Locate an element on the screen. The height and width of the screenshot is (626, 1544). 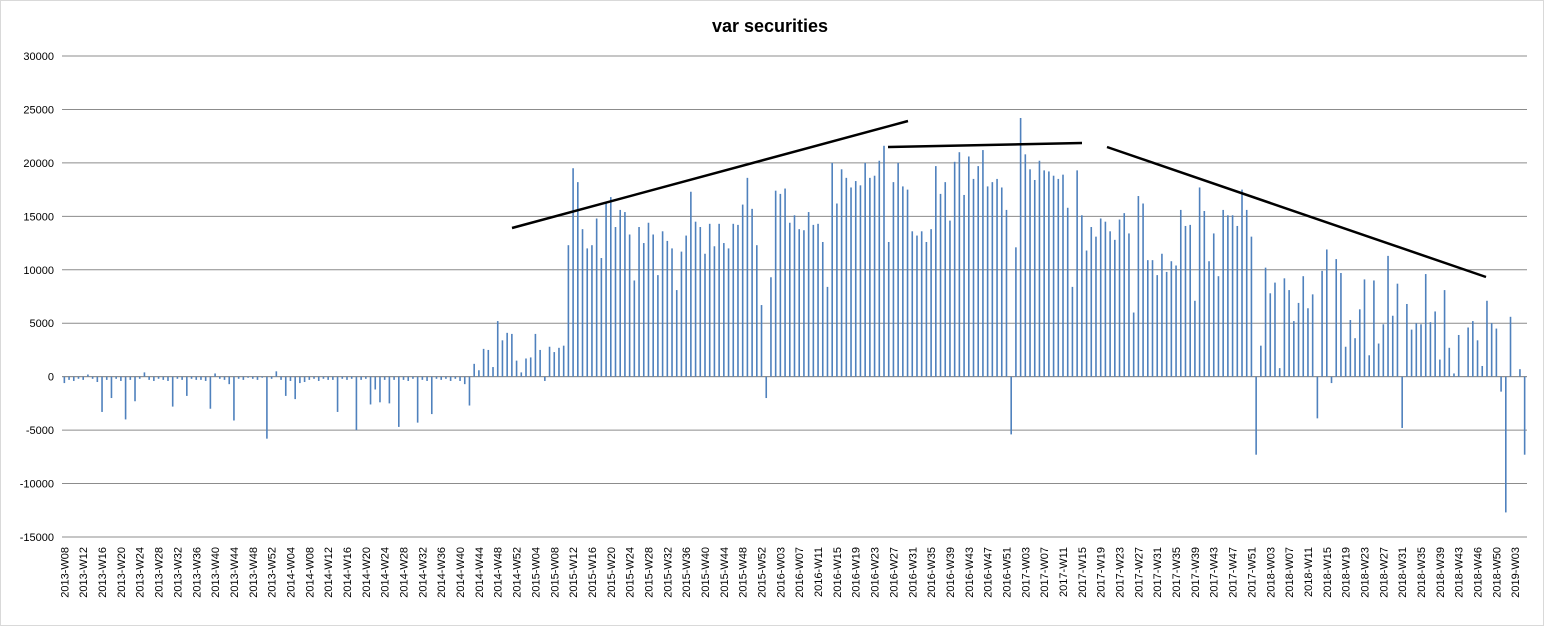
x-tick-label: 2017-W23 is located at coordinates (1121, 572).